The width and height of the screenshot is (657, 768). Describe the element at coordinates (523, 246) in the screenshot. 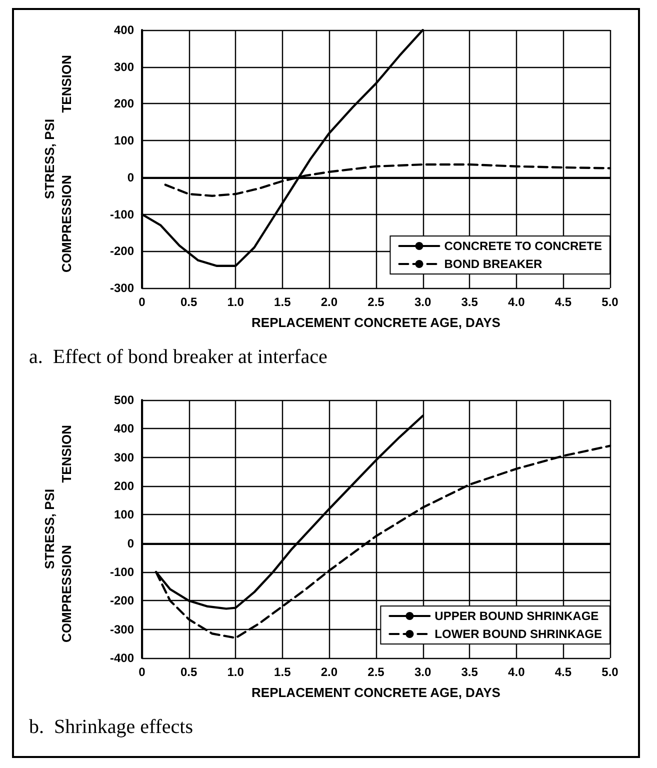

I see `legend-label: CONCRETE TO CONCRETE` at that location.